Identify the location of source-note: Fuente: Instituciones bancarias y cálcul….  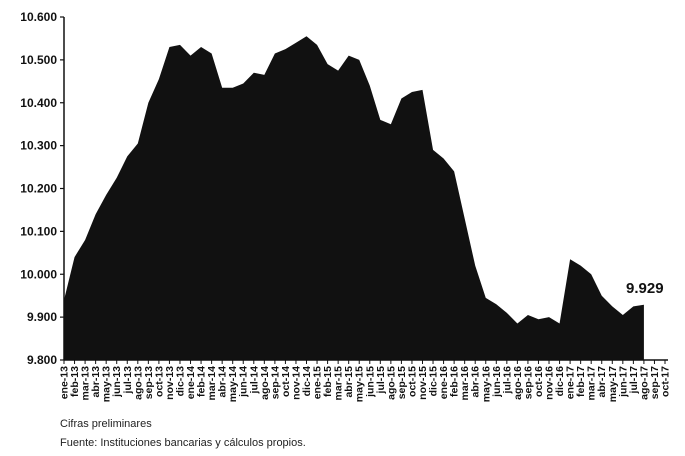
(183, 443).